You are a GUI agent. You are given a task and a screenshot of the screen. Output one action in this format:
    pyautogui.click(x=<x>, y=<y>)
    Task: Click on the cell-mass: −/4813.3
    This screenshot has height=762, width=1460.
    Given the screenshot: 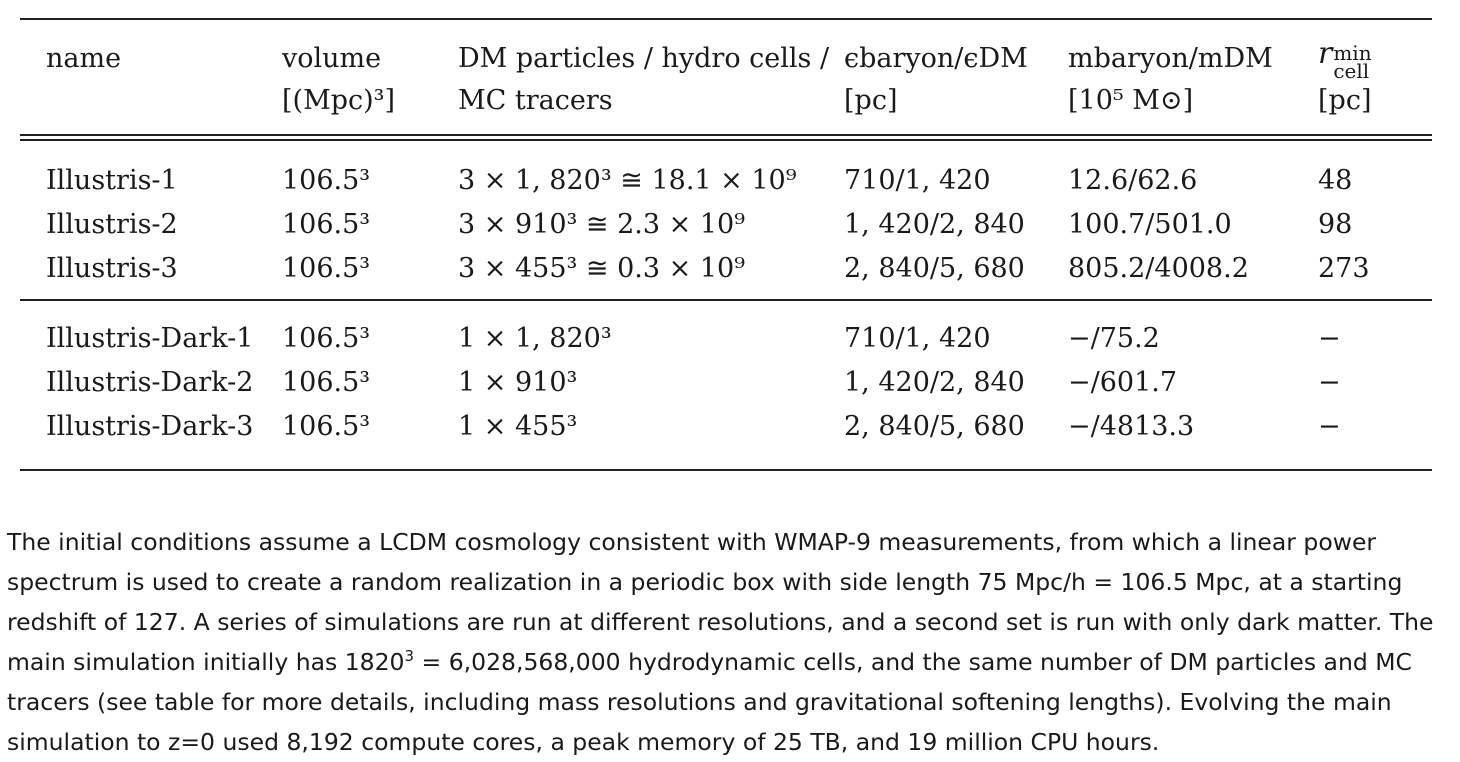 What is the action you would take?
    pyautogui.click(x=1131, y=426)
    